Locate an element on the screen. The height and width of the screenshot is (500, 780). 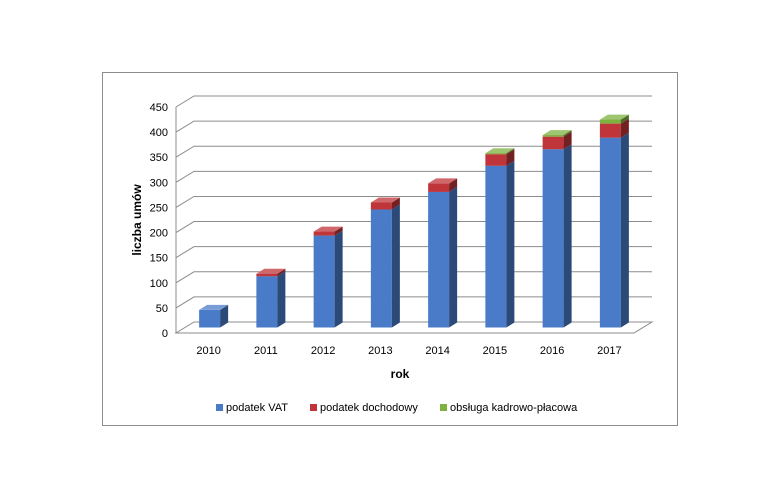
y-tick-labels: 0 50 100 150 200 250 300 350 400 450 is located at coordinates (159, 221).